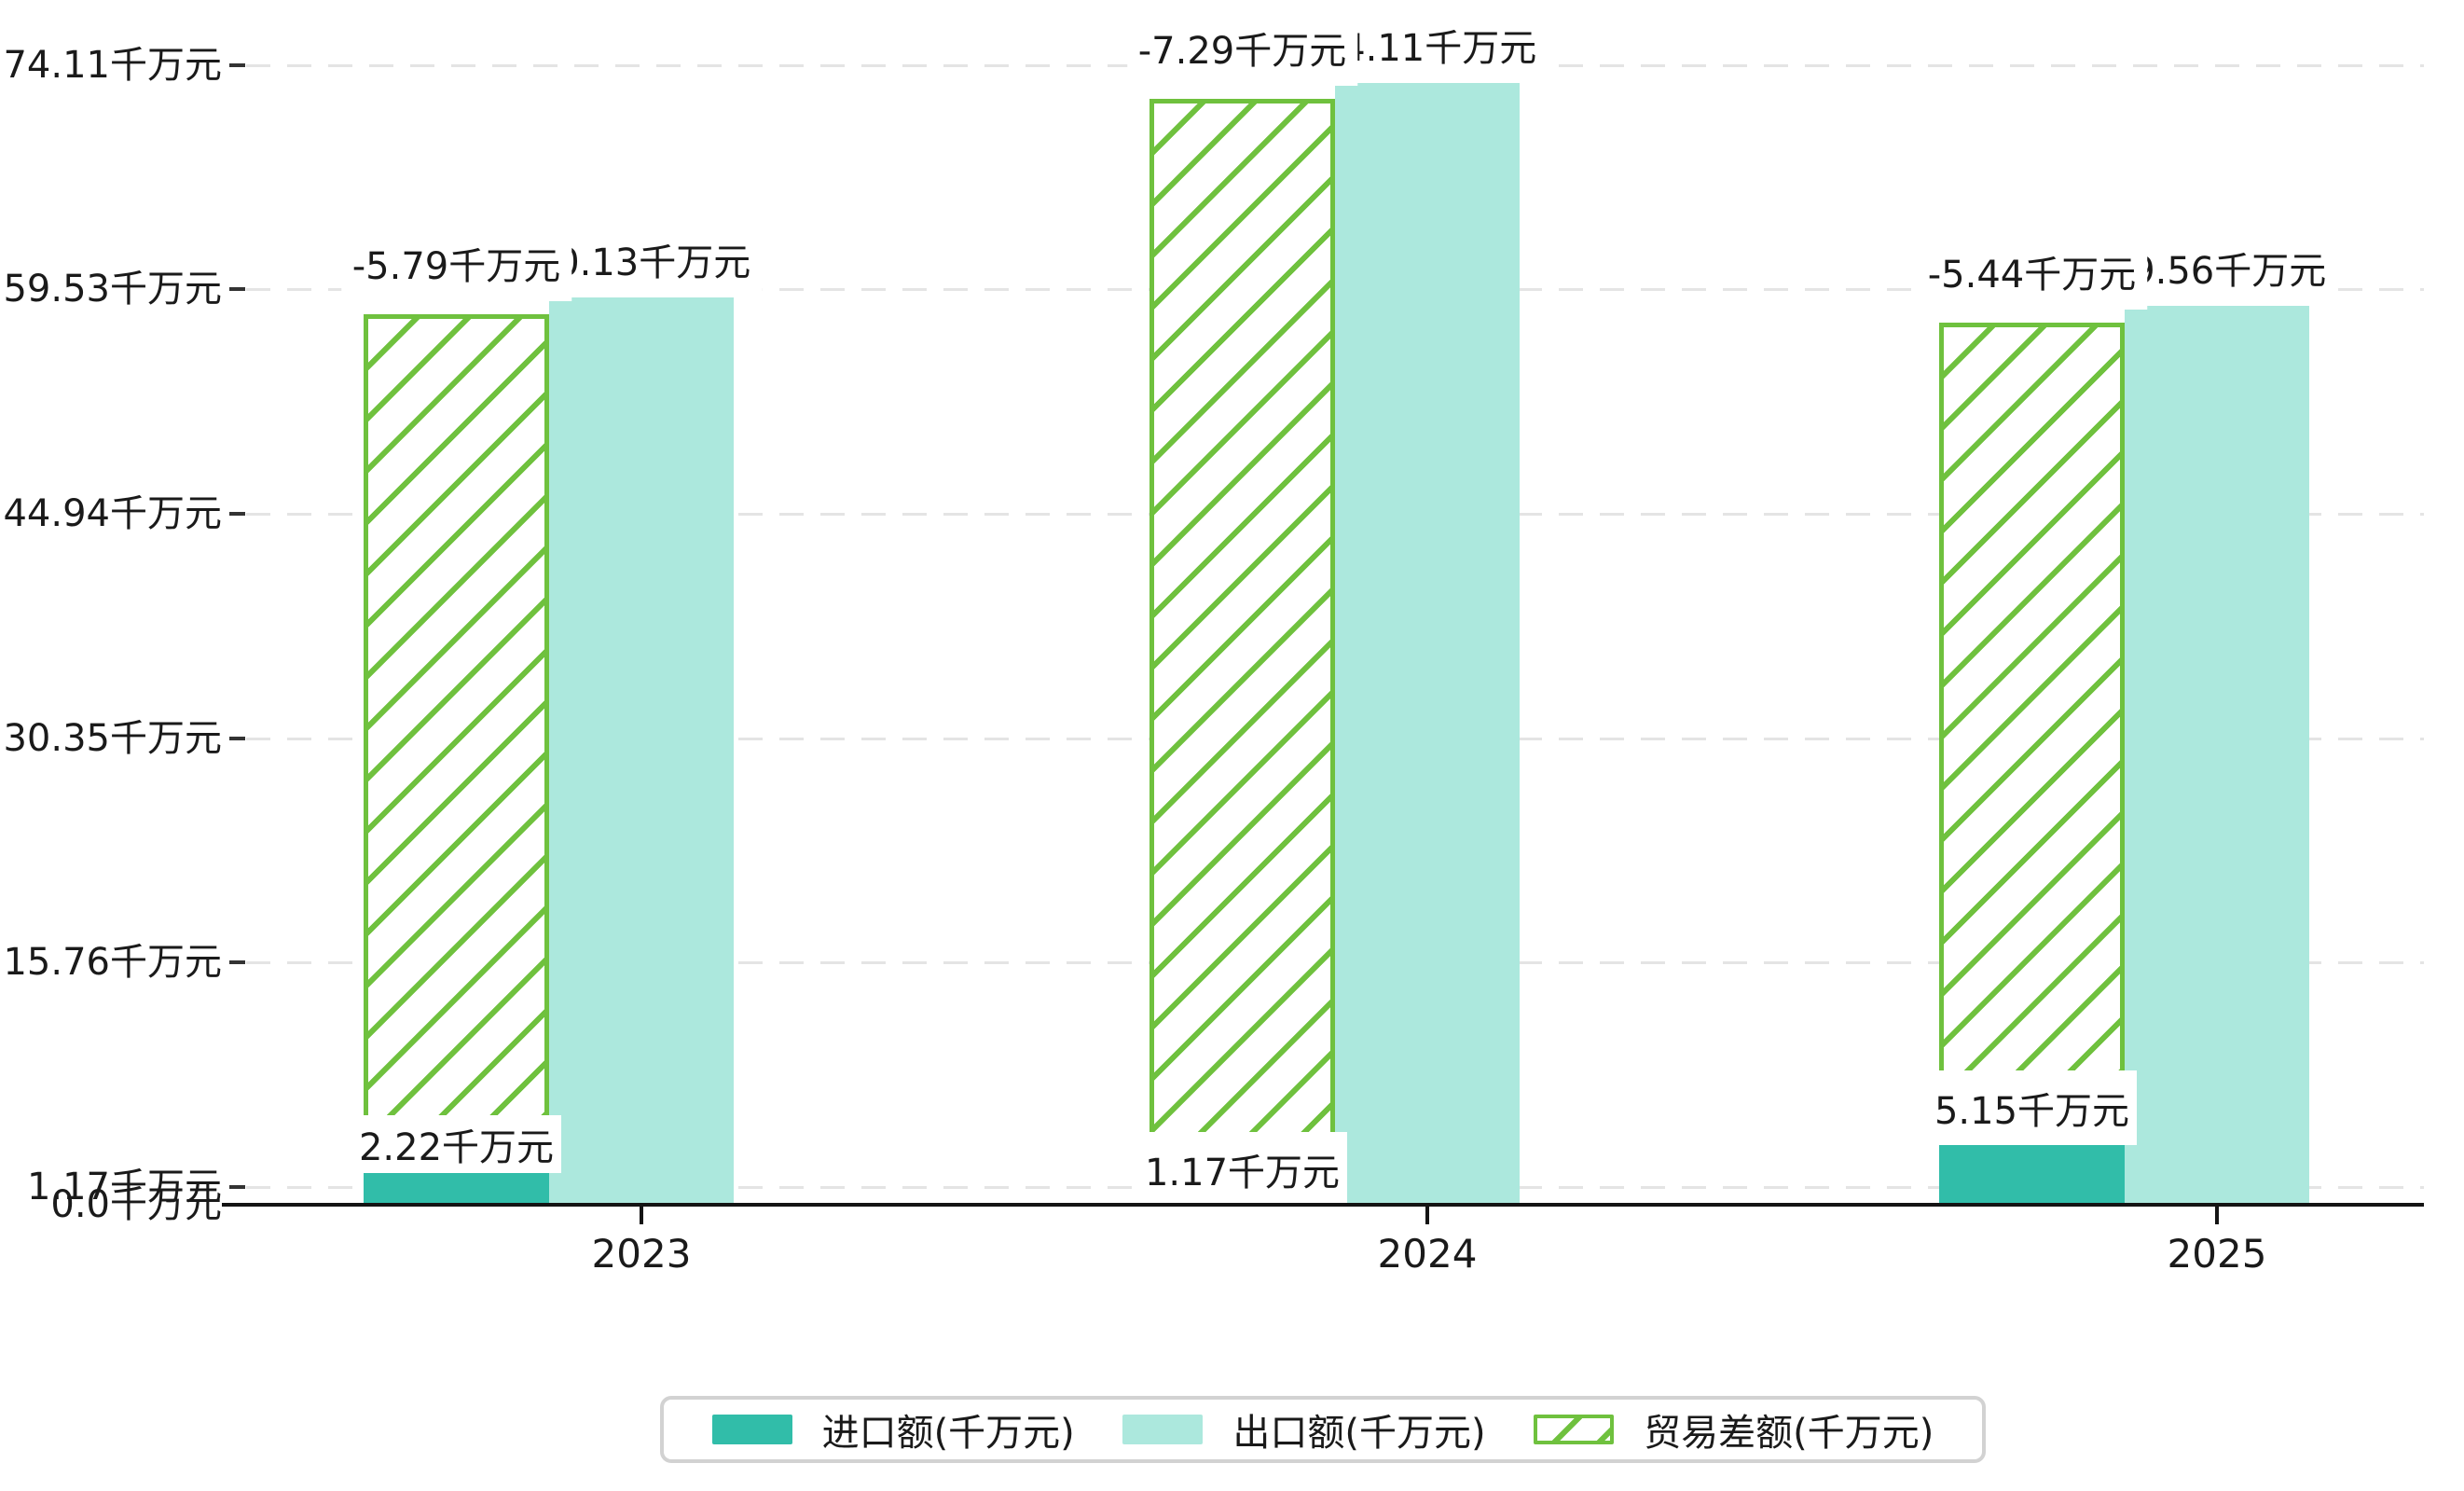  I want to click on export-swatch-icon, so click(1163, 1429).